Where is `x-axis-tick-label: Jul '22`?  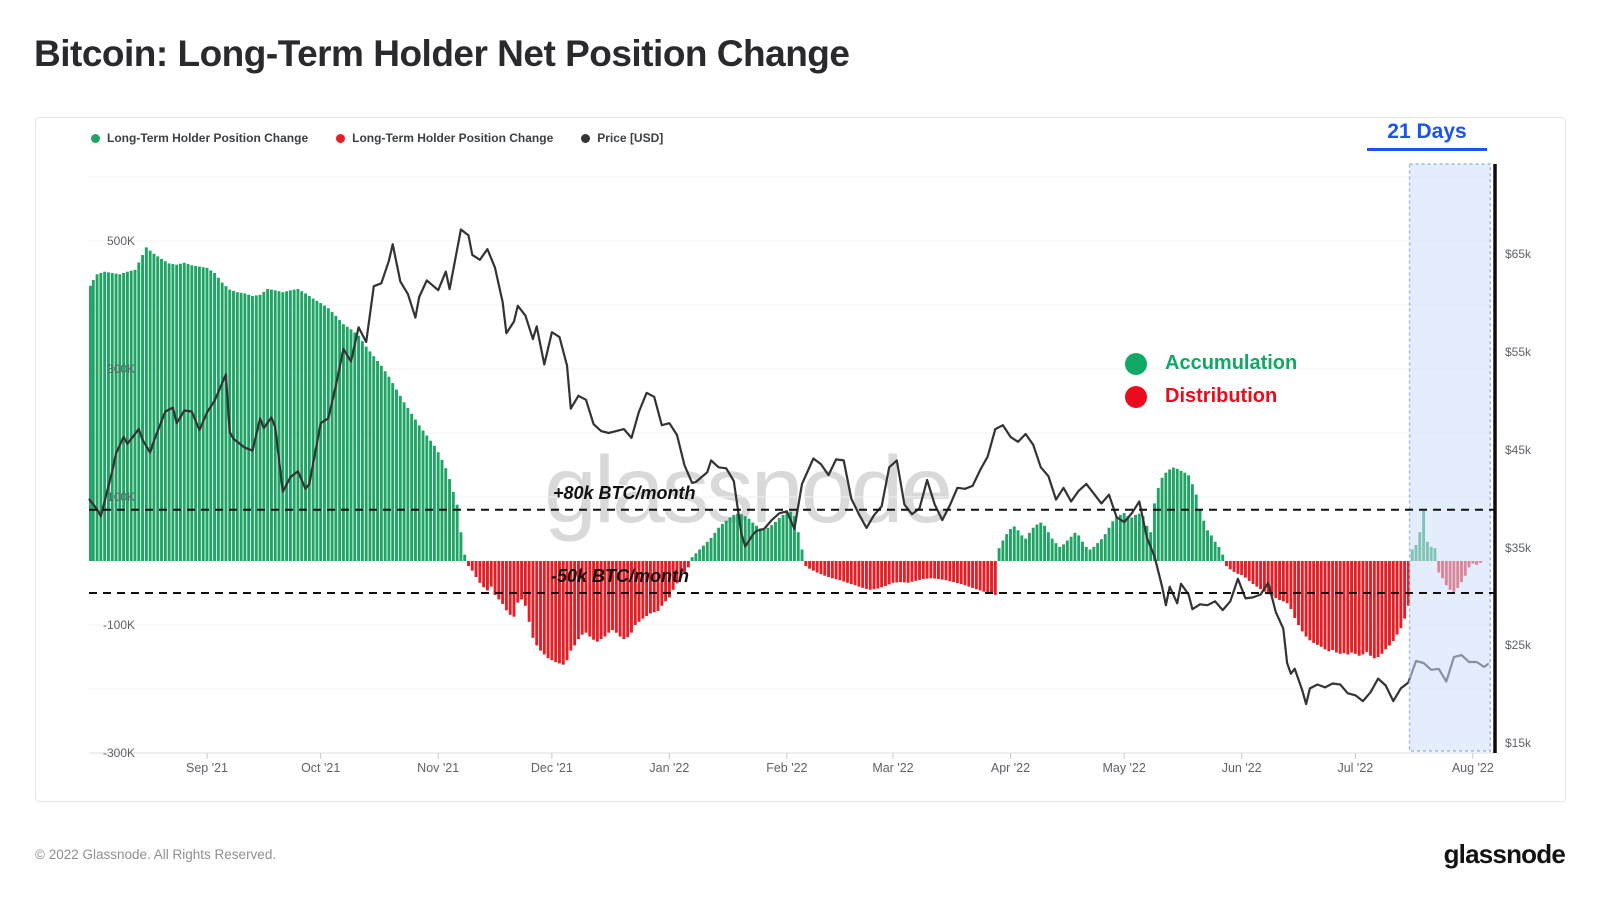 x-axis-tick-label: Jul '22 is located at coordinates (1355, 768).